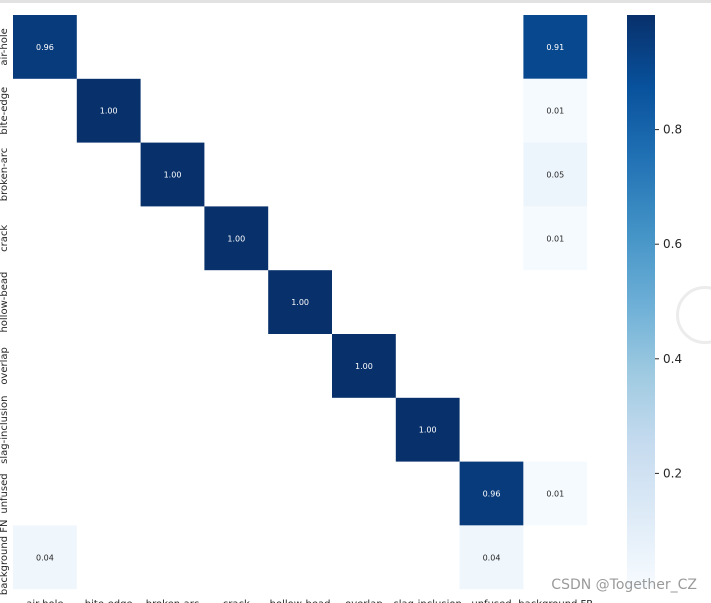  I want to click on watermark-text: CSDN @Together_CZ, so click(624, 585).